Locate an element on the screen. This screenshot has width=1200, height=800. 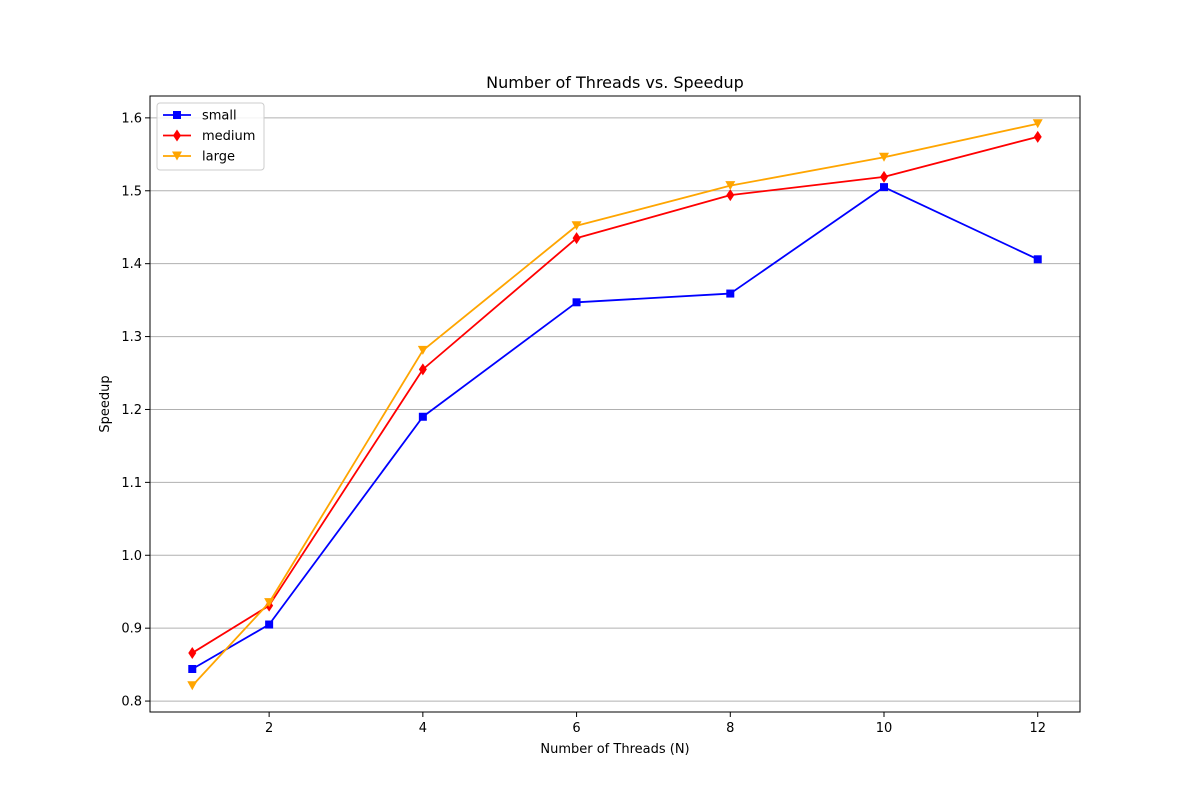
y-tick-label: 1.3 is located at coordinates (131, 337).